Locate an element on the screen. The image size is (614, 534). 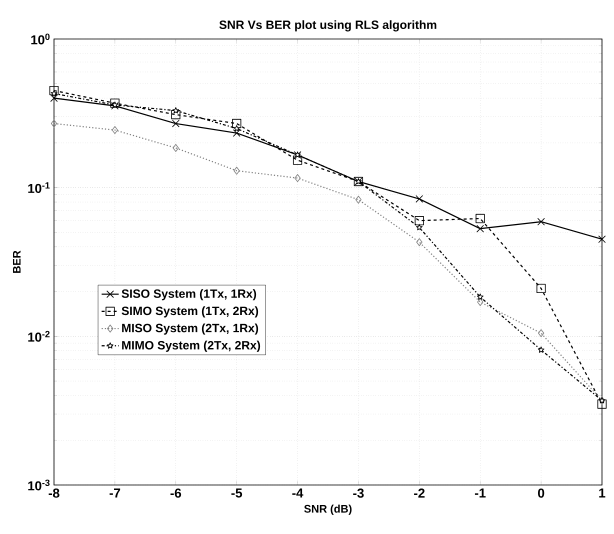
x-tick-label: -4 is located at coordinates (298, 493).